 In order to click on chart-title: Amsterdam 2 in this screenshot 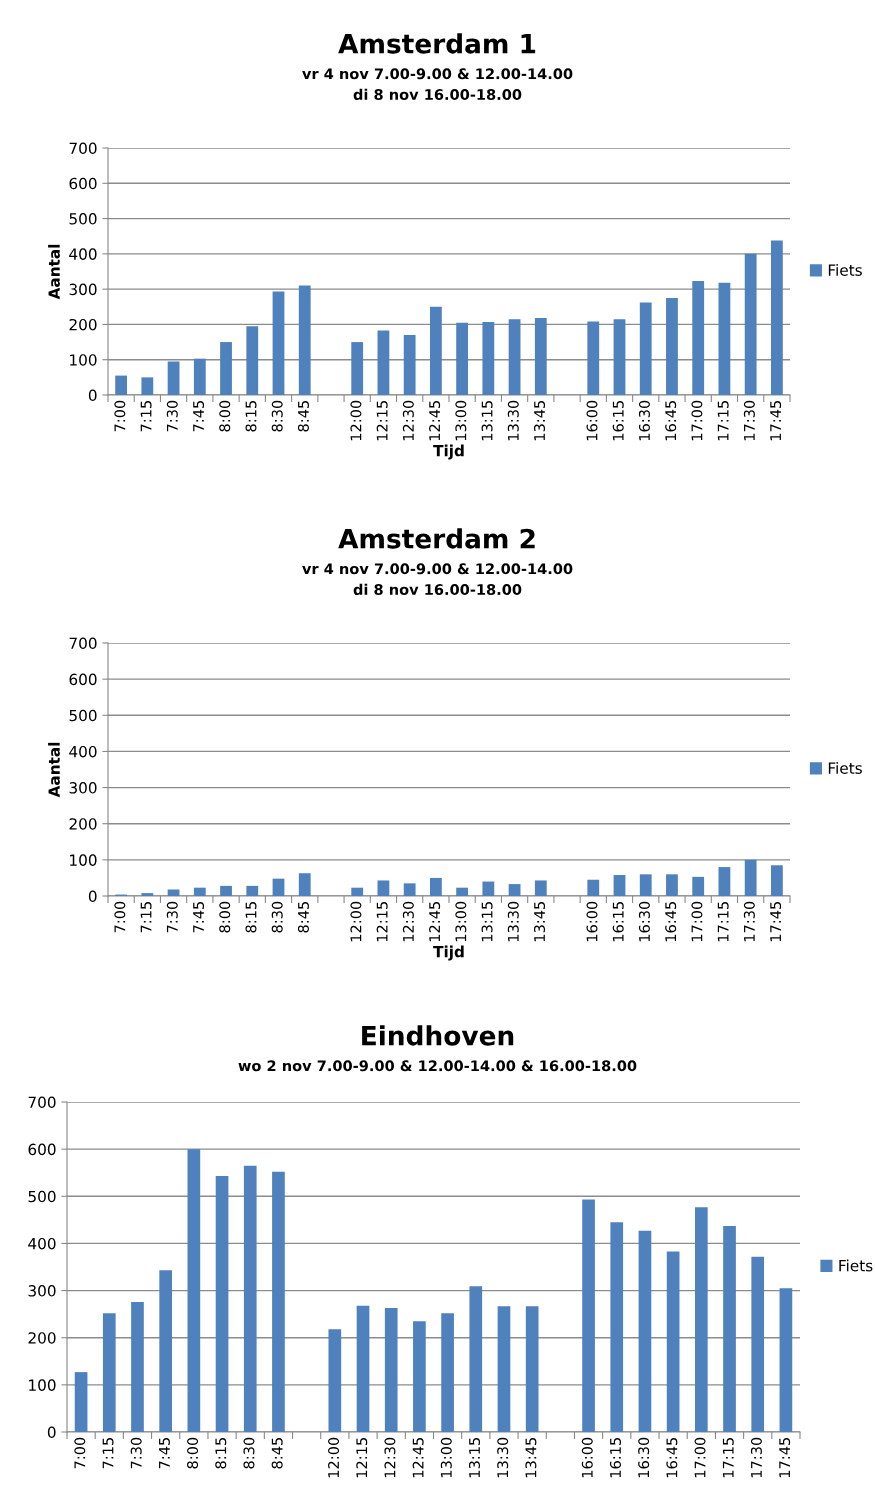, I will do `click(436, 538)`.